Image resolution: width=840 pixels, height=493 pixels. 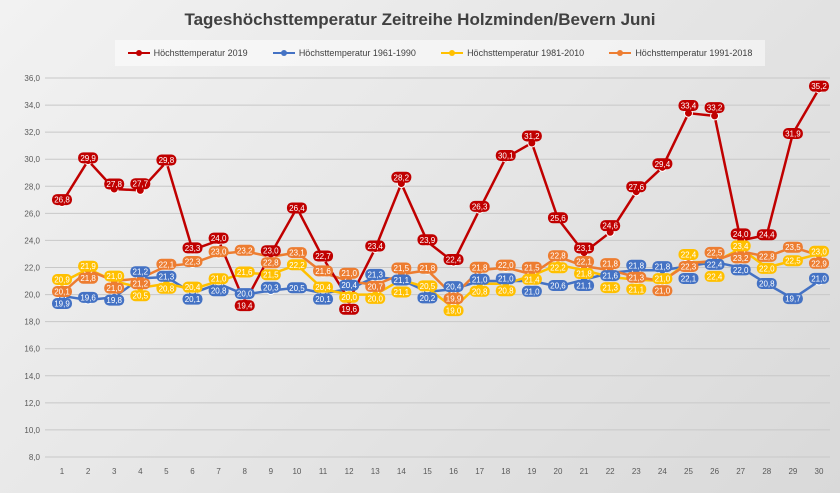 I want to click on x-tick-label: 11, so click(x=323, y=471).